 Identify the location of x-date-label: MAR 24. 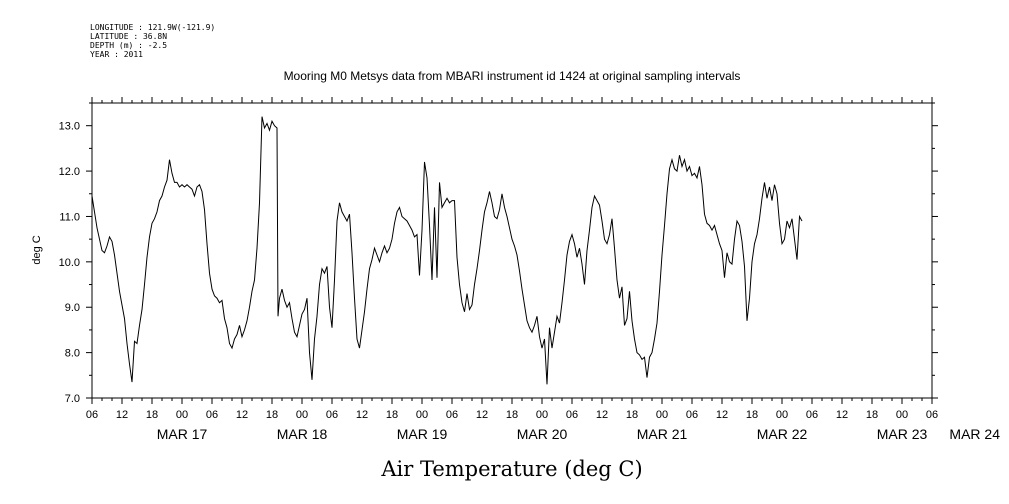
(974, 434).